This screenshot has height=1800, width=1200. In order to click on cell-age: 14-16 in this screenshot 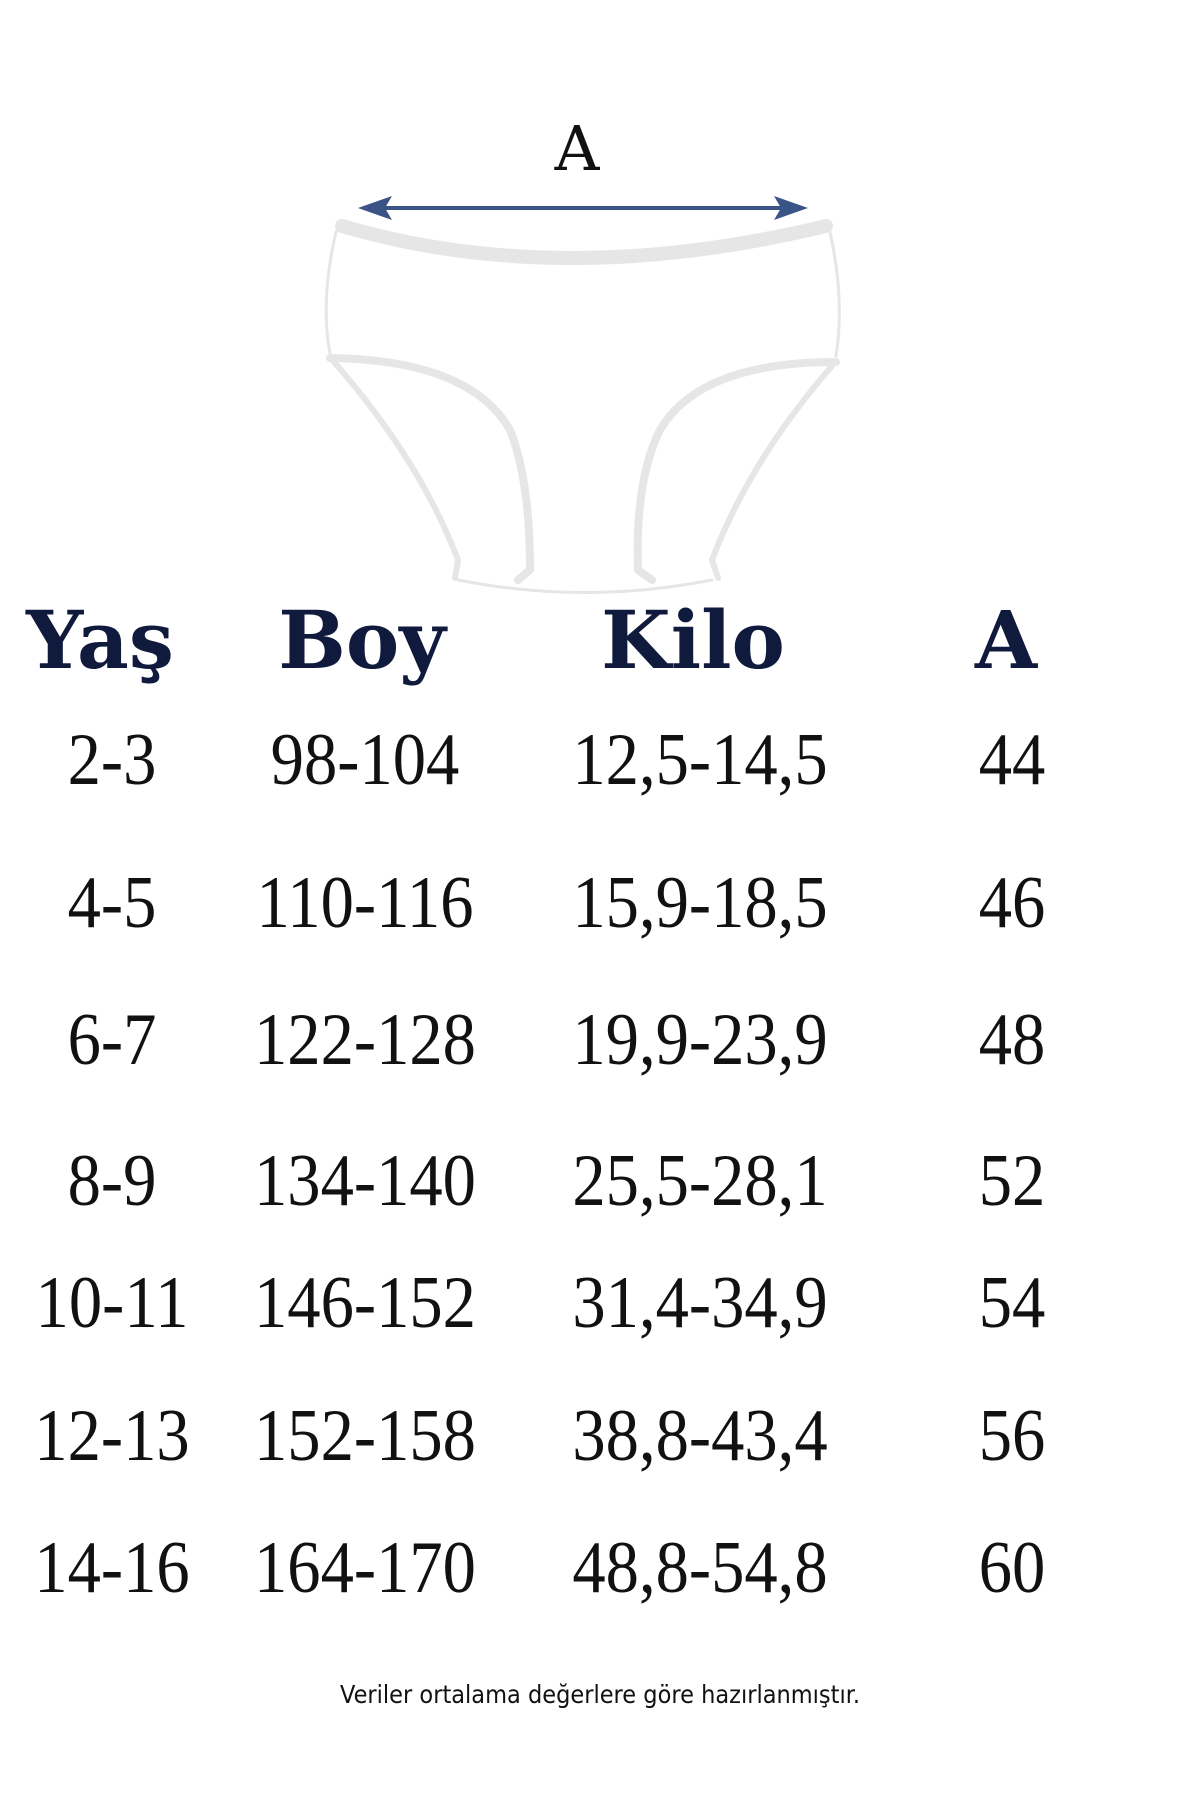, I will do `click(112, 1568)`.